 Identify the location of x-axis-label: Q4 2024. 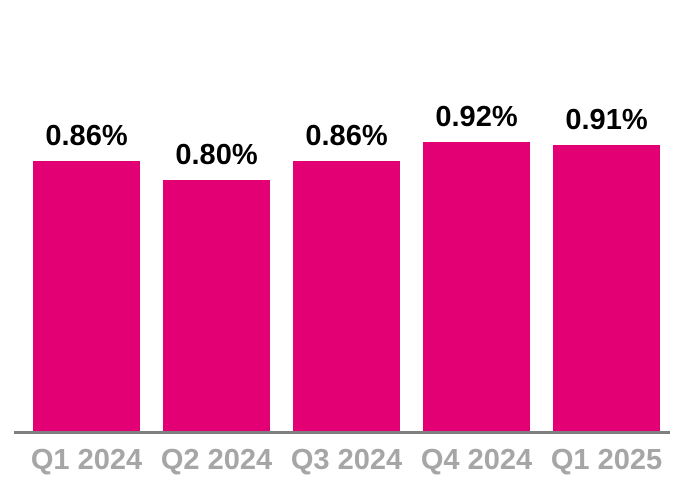
(476, 460).